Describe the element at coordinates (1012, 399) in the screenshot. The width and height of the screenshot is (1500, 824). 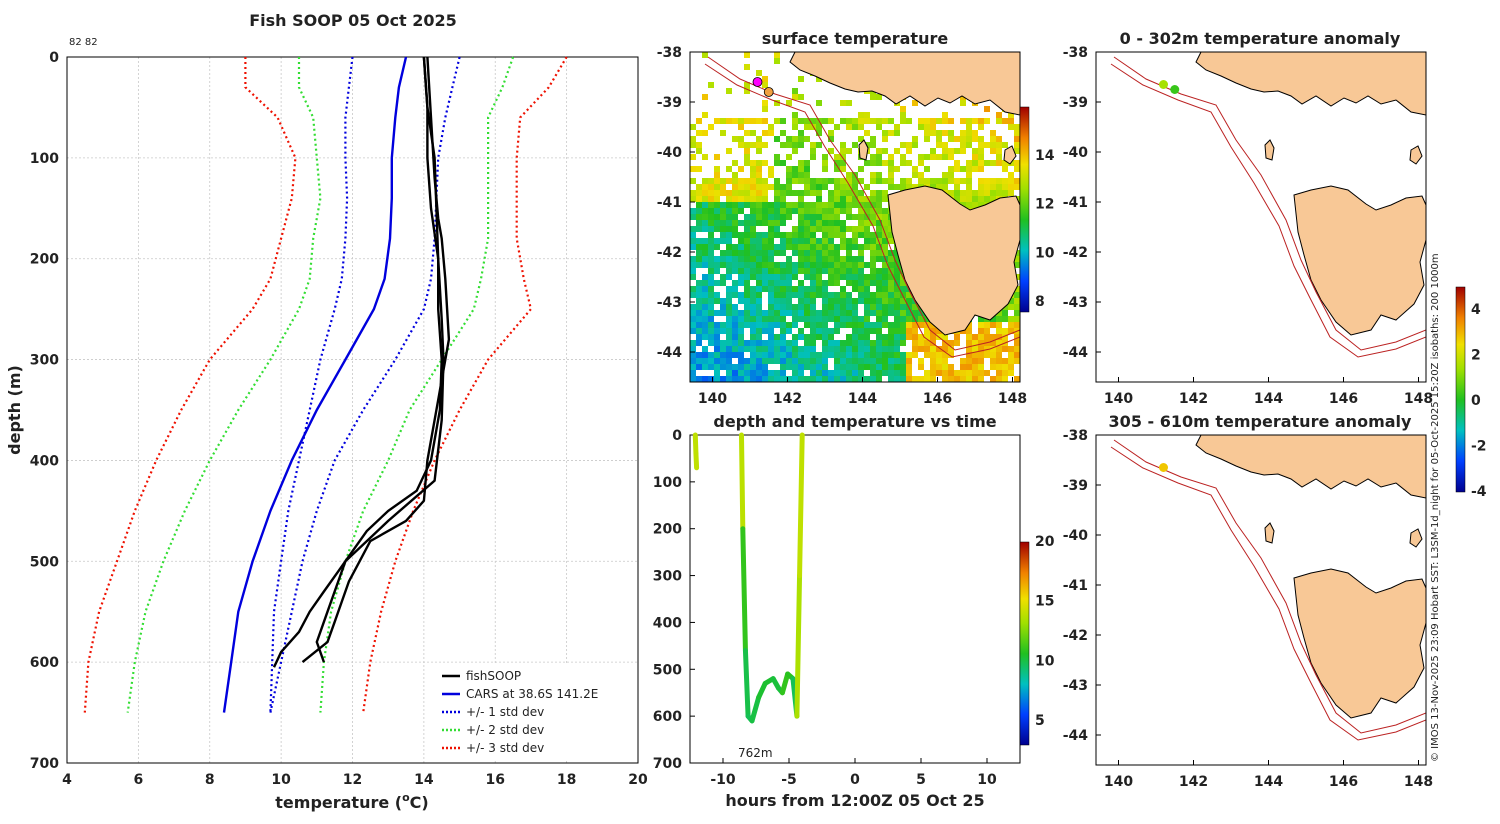
I see `map-xtick-label: 148` at that location.